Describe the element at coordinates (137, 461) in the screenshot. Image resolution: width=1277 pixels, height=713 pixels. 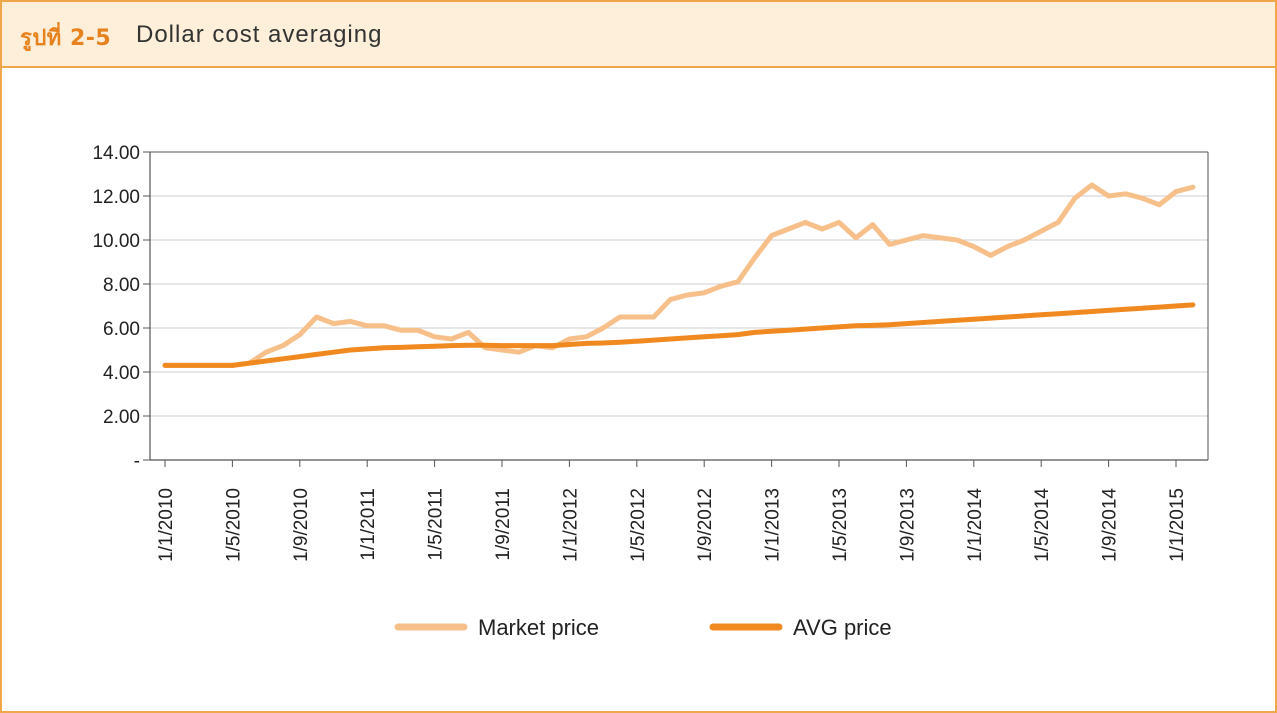
I see `y-tick-label: -` at that location.